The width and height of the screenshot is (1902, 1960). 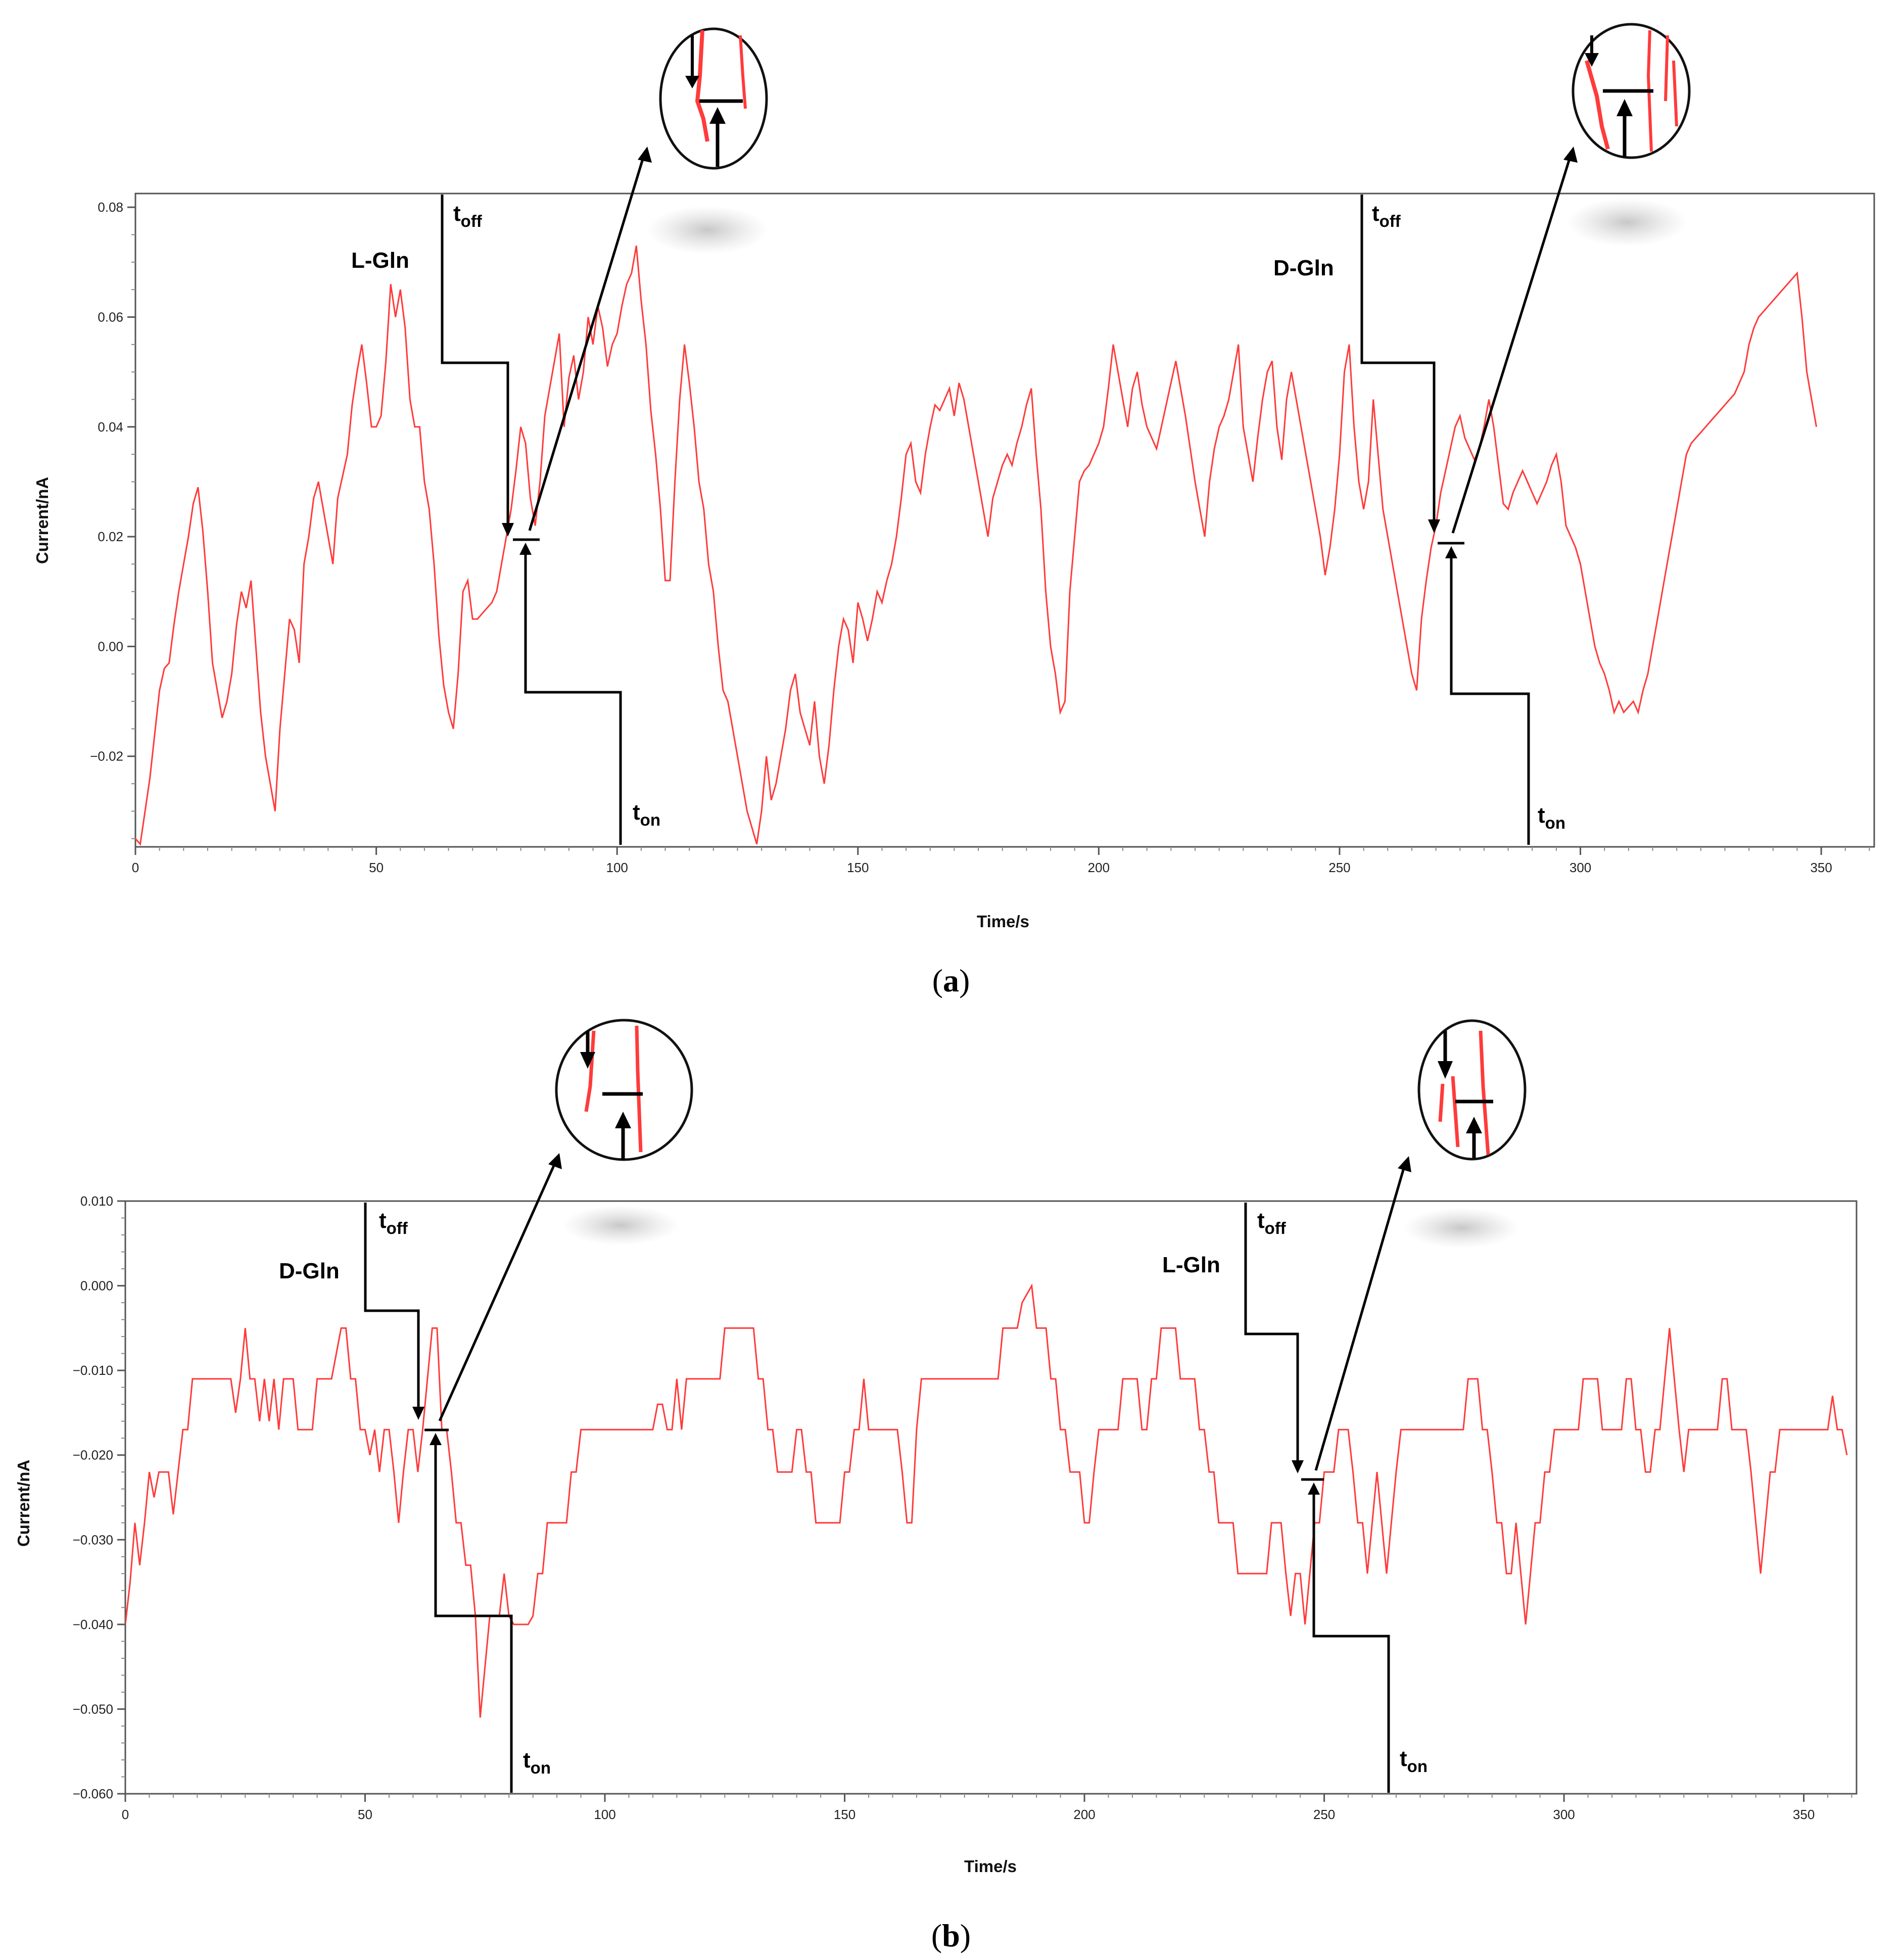 I want to click on y-tick-label: −0.020, so click(x=93, y=1455).